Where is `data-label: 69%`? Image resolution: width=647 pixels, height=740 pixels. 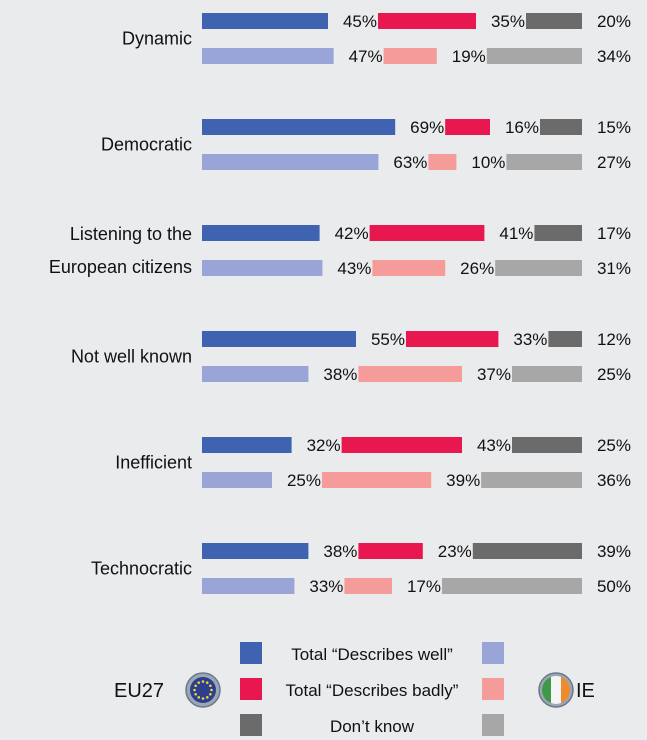 data-label: 69% is located at coordinates (427, 127).